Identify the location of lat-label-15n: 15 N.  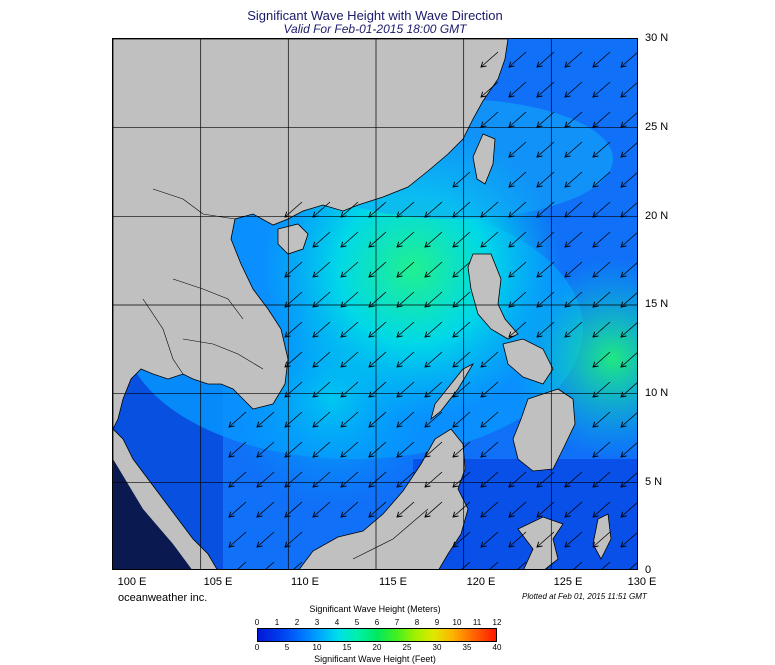
(657, 304).